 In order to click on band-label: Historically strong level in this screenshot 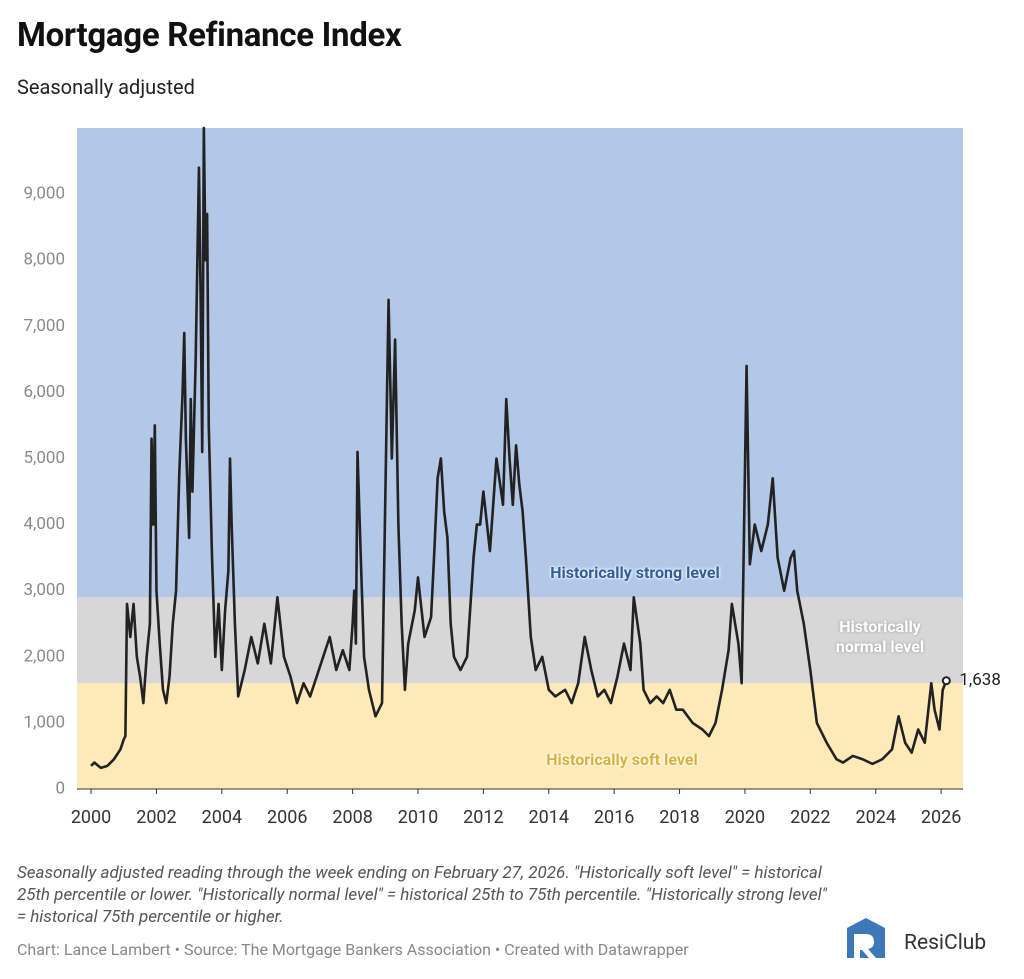, I will do `click(635, 572)`.